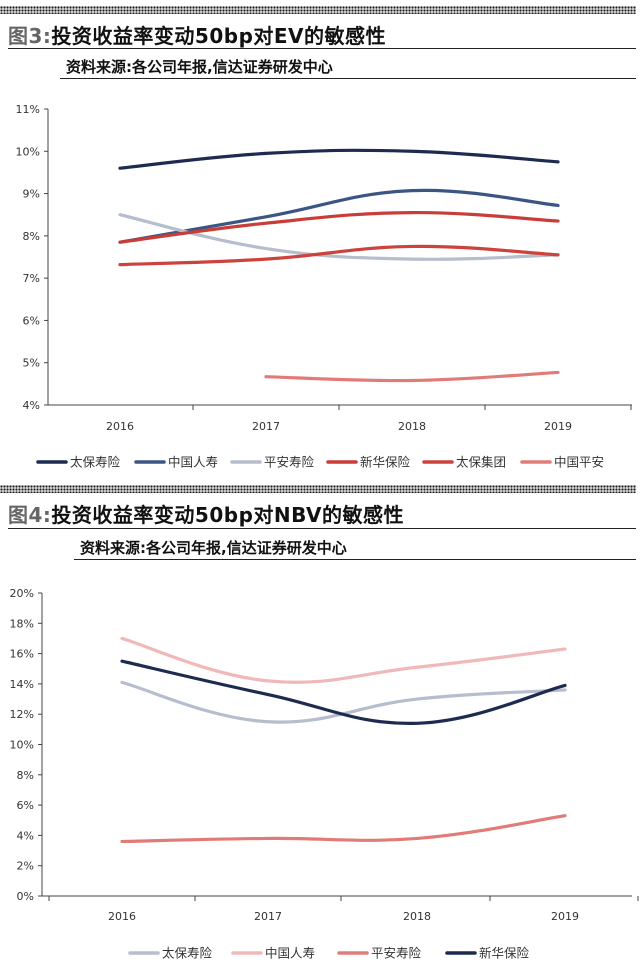  Describe the element at coordinates (31, 278) in the screenshot. I see `y-tick-label: 7%` at that location.